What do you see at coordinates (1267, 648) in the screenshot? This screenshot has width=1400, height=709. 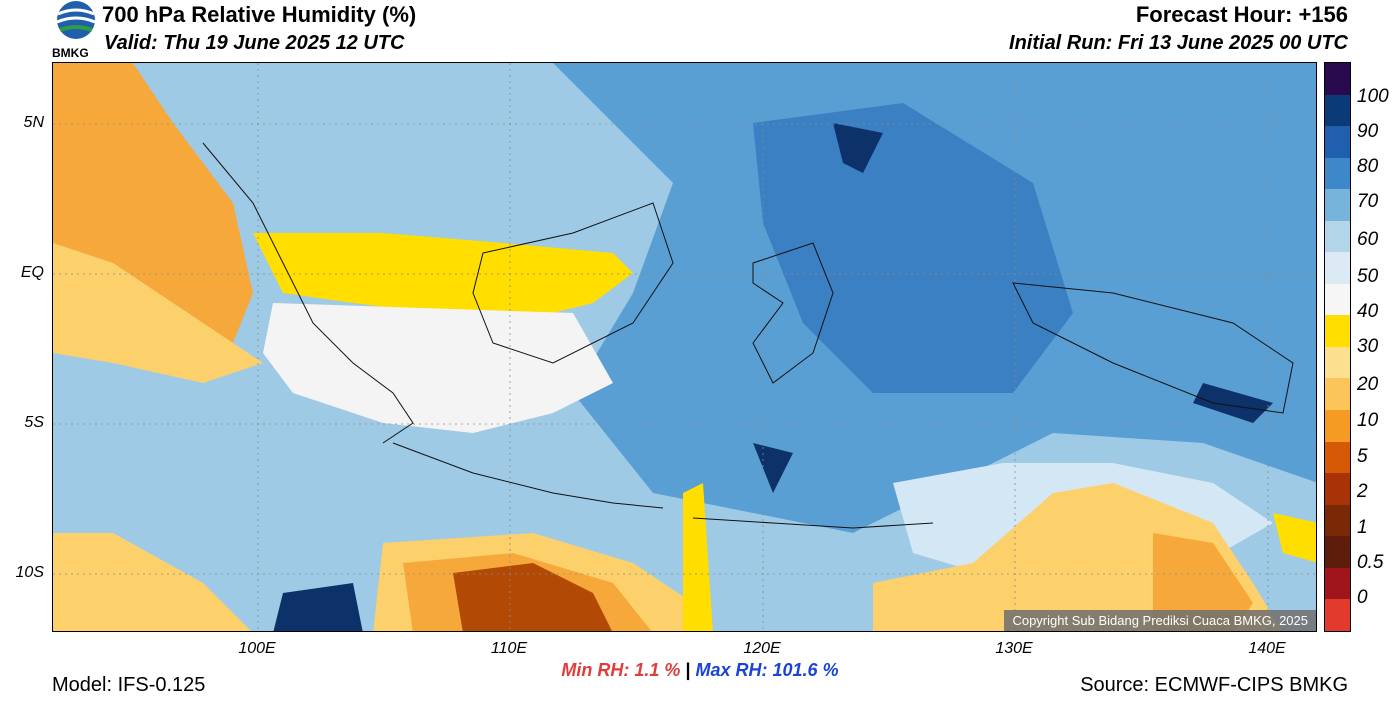 I see `lon-label-140e: 140E` at bounding box center [1267, 648].